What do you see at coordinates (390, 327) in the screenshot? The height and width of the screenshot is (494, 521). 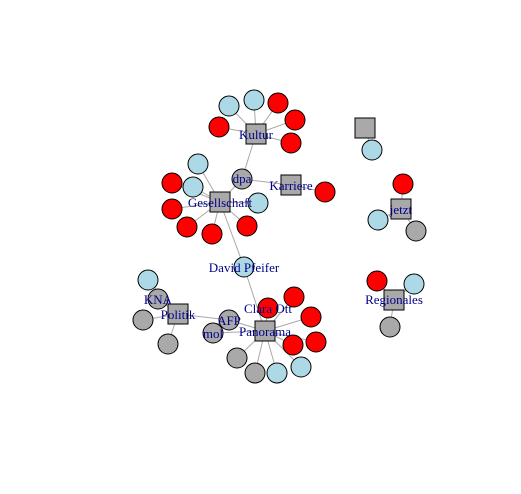 I see `circle-node-r3` at bounding box center [390, 327].